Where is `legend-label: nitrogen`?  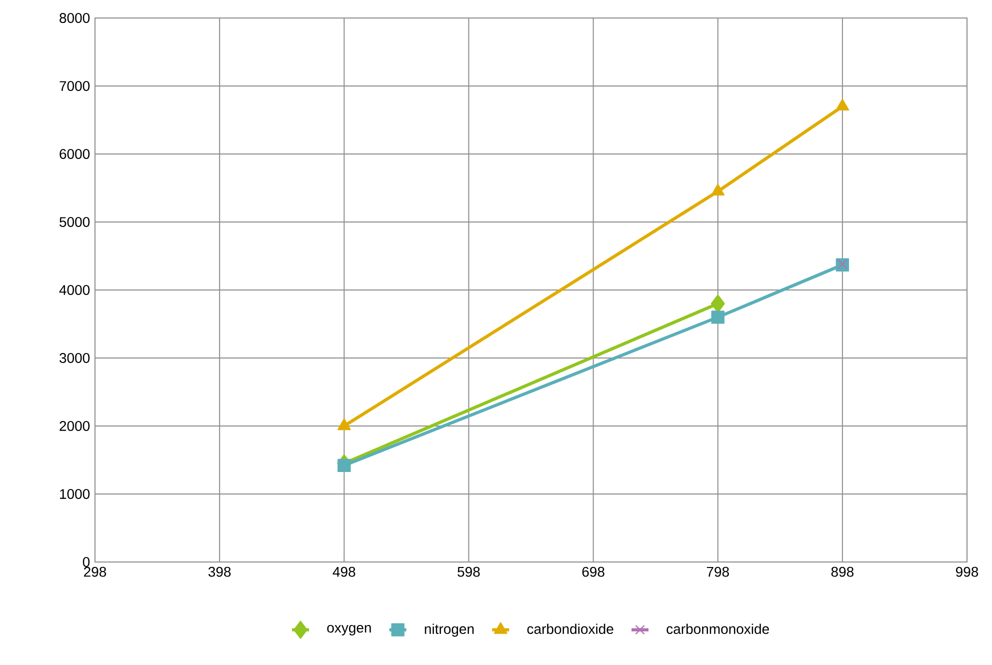 legend-label: nitrogen is located at coordinates (449, 630).